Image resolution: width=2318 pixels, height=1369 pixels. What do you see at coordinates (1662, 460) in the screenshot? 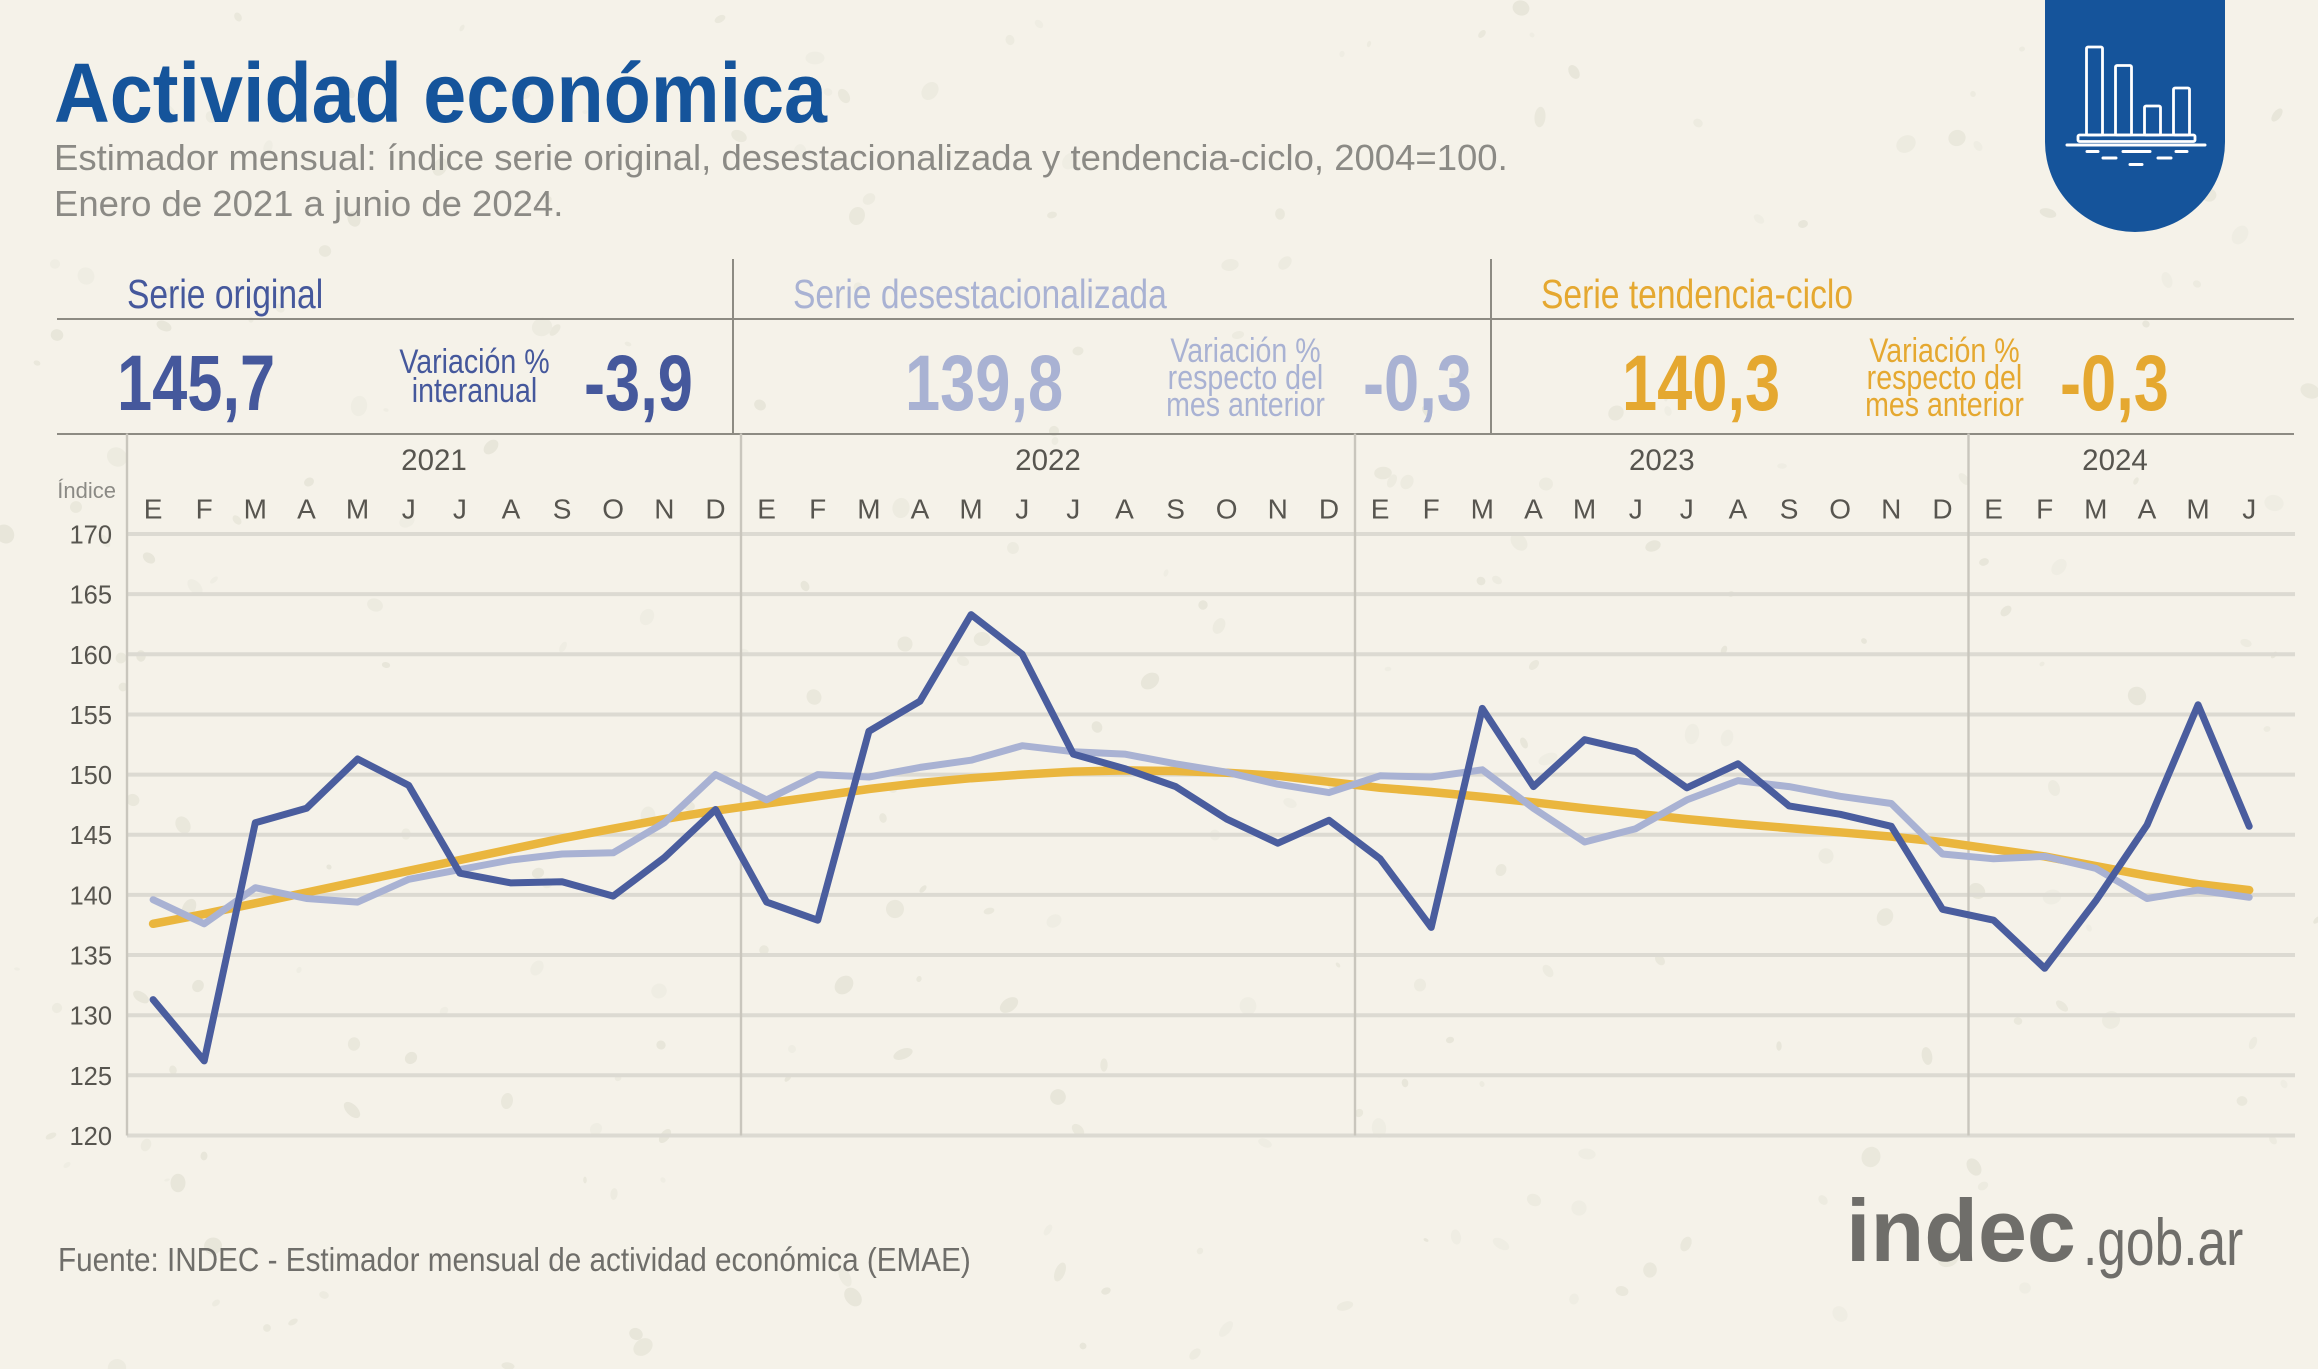
I see `svg-text: 2023` at bounding box center [1662, 460].